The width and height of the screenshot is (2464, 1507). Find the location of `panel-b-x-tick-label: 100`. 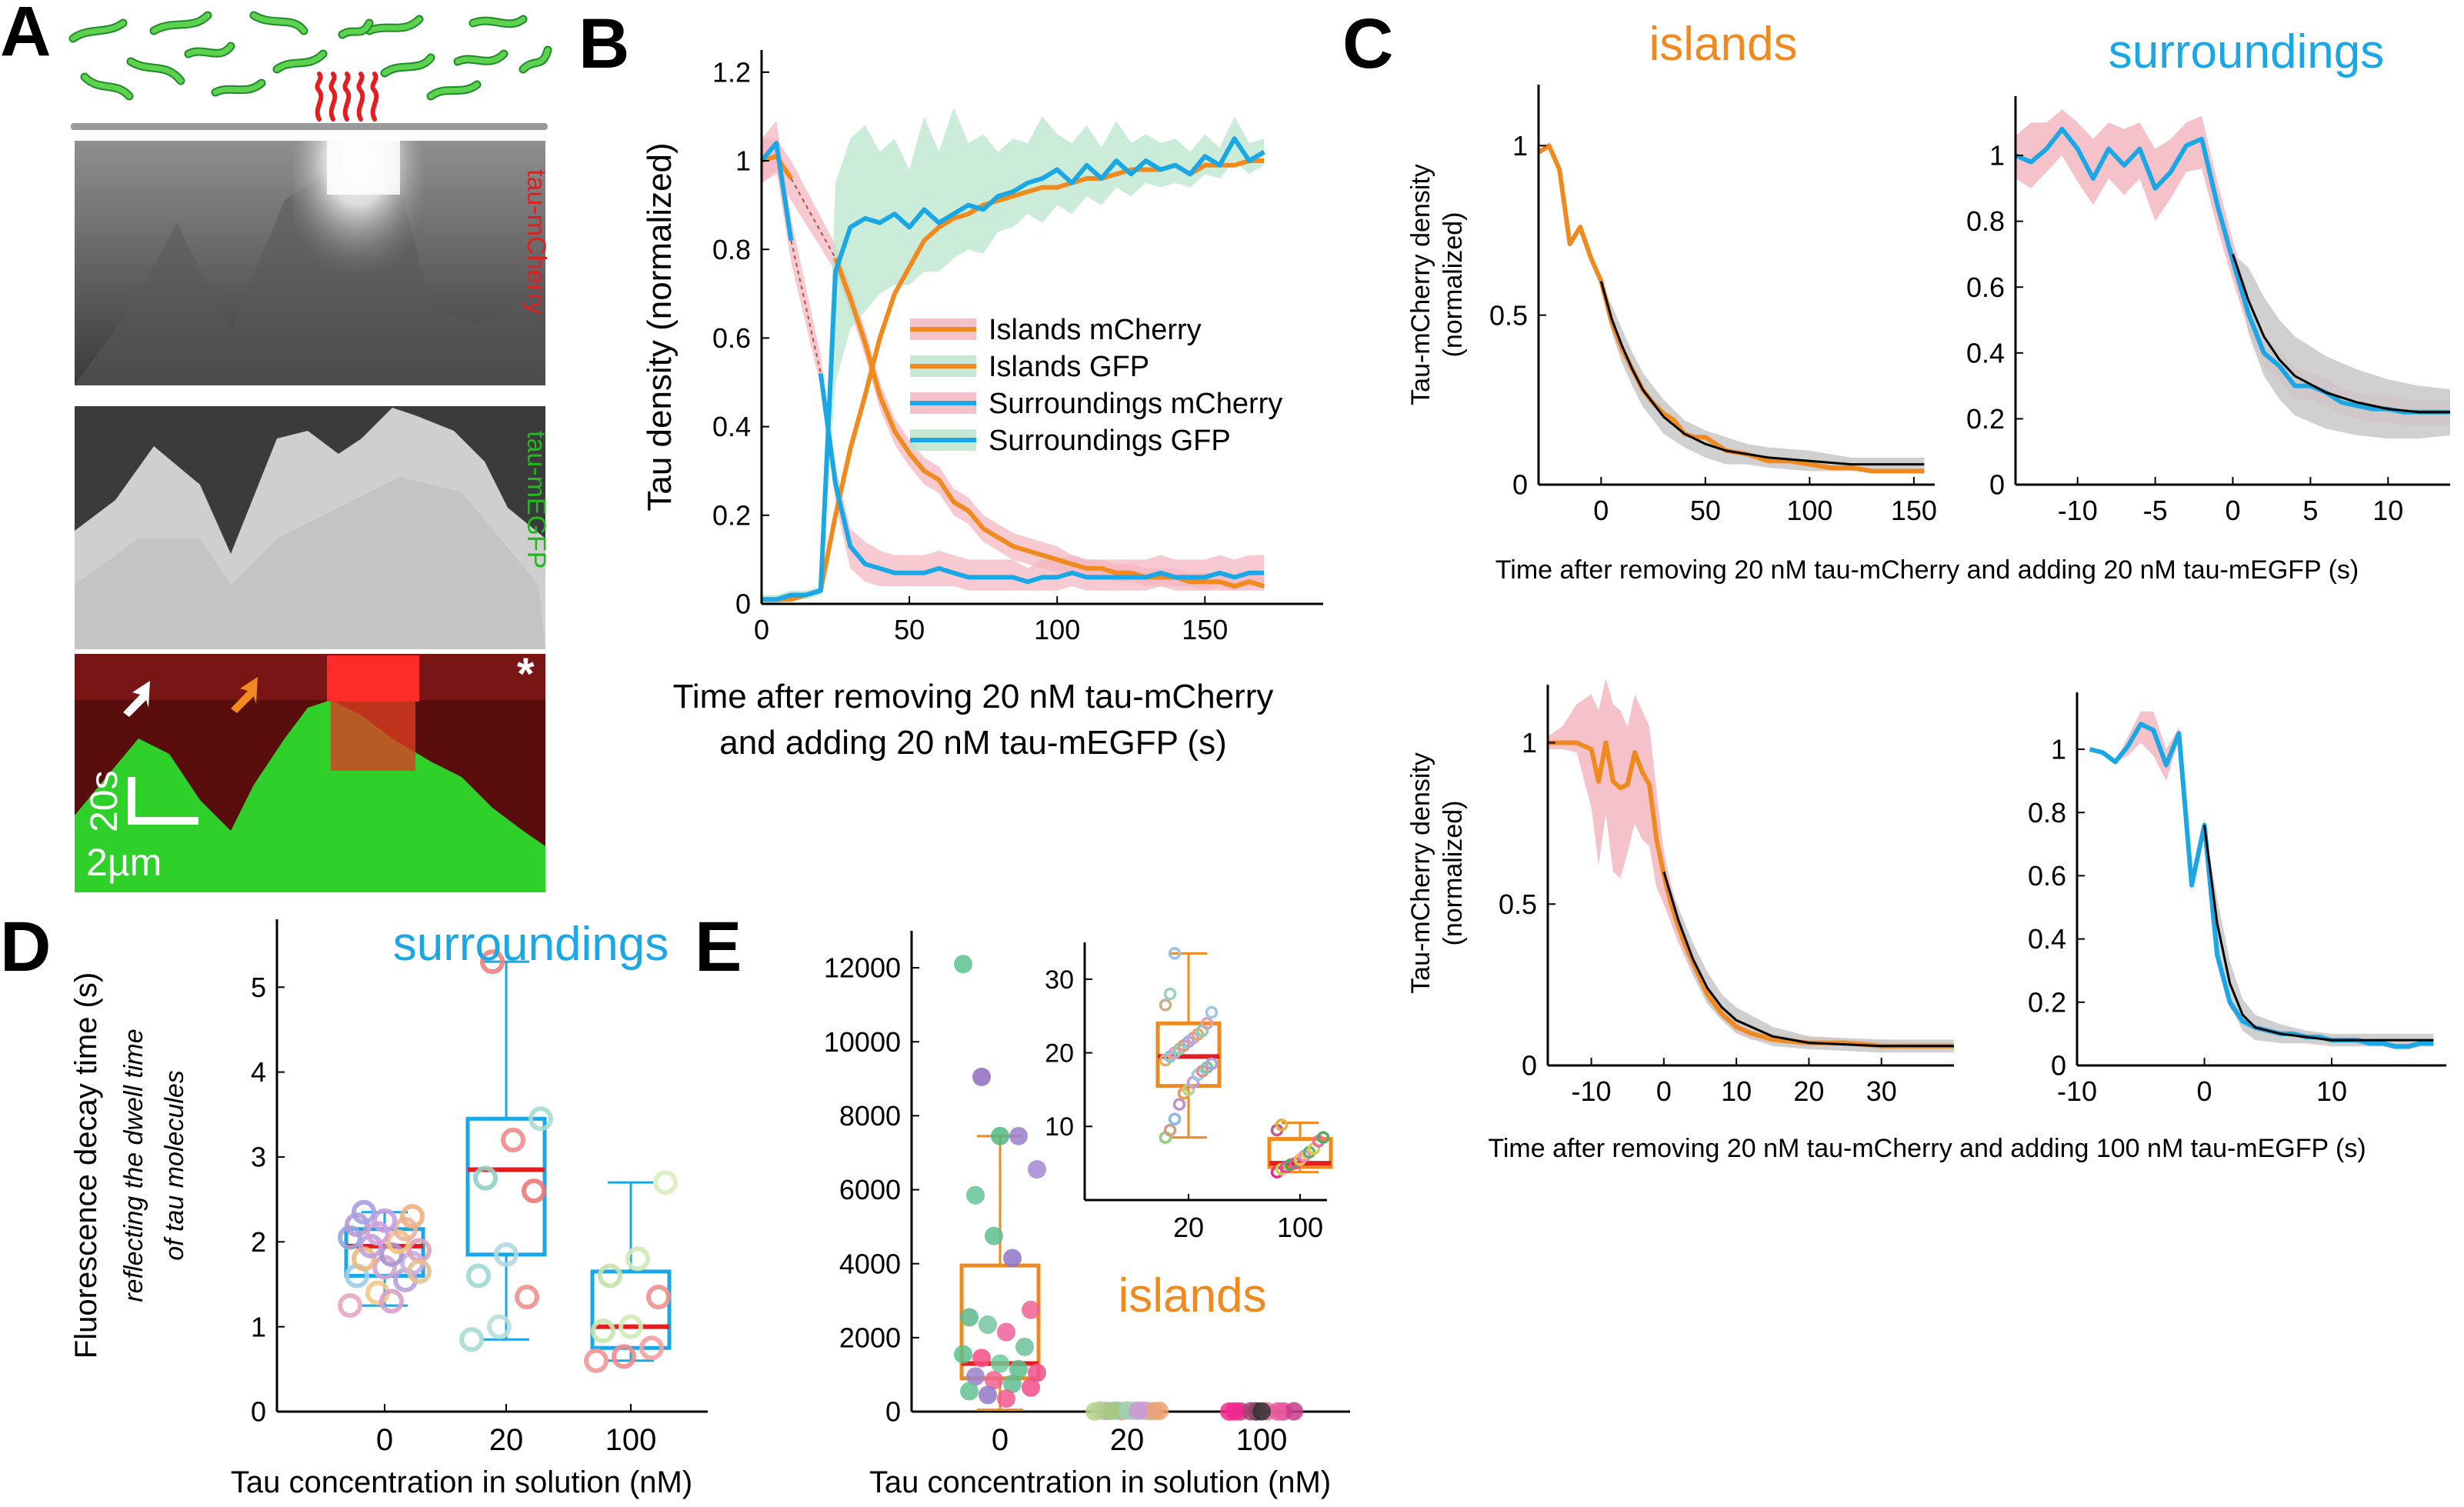

panel-b-x-tick-label: 100 is located at coordinates (1057, 629).